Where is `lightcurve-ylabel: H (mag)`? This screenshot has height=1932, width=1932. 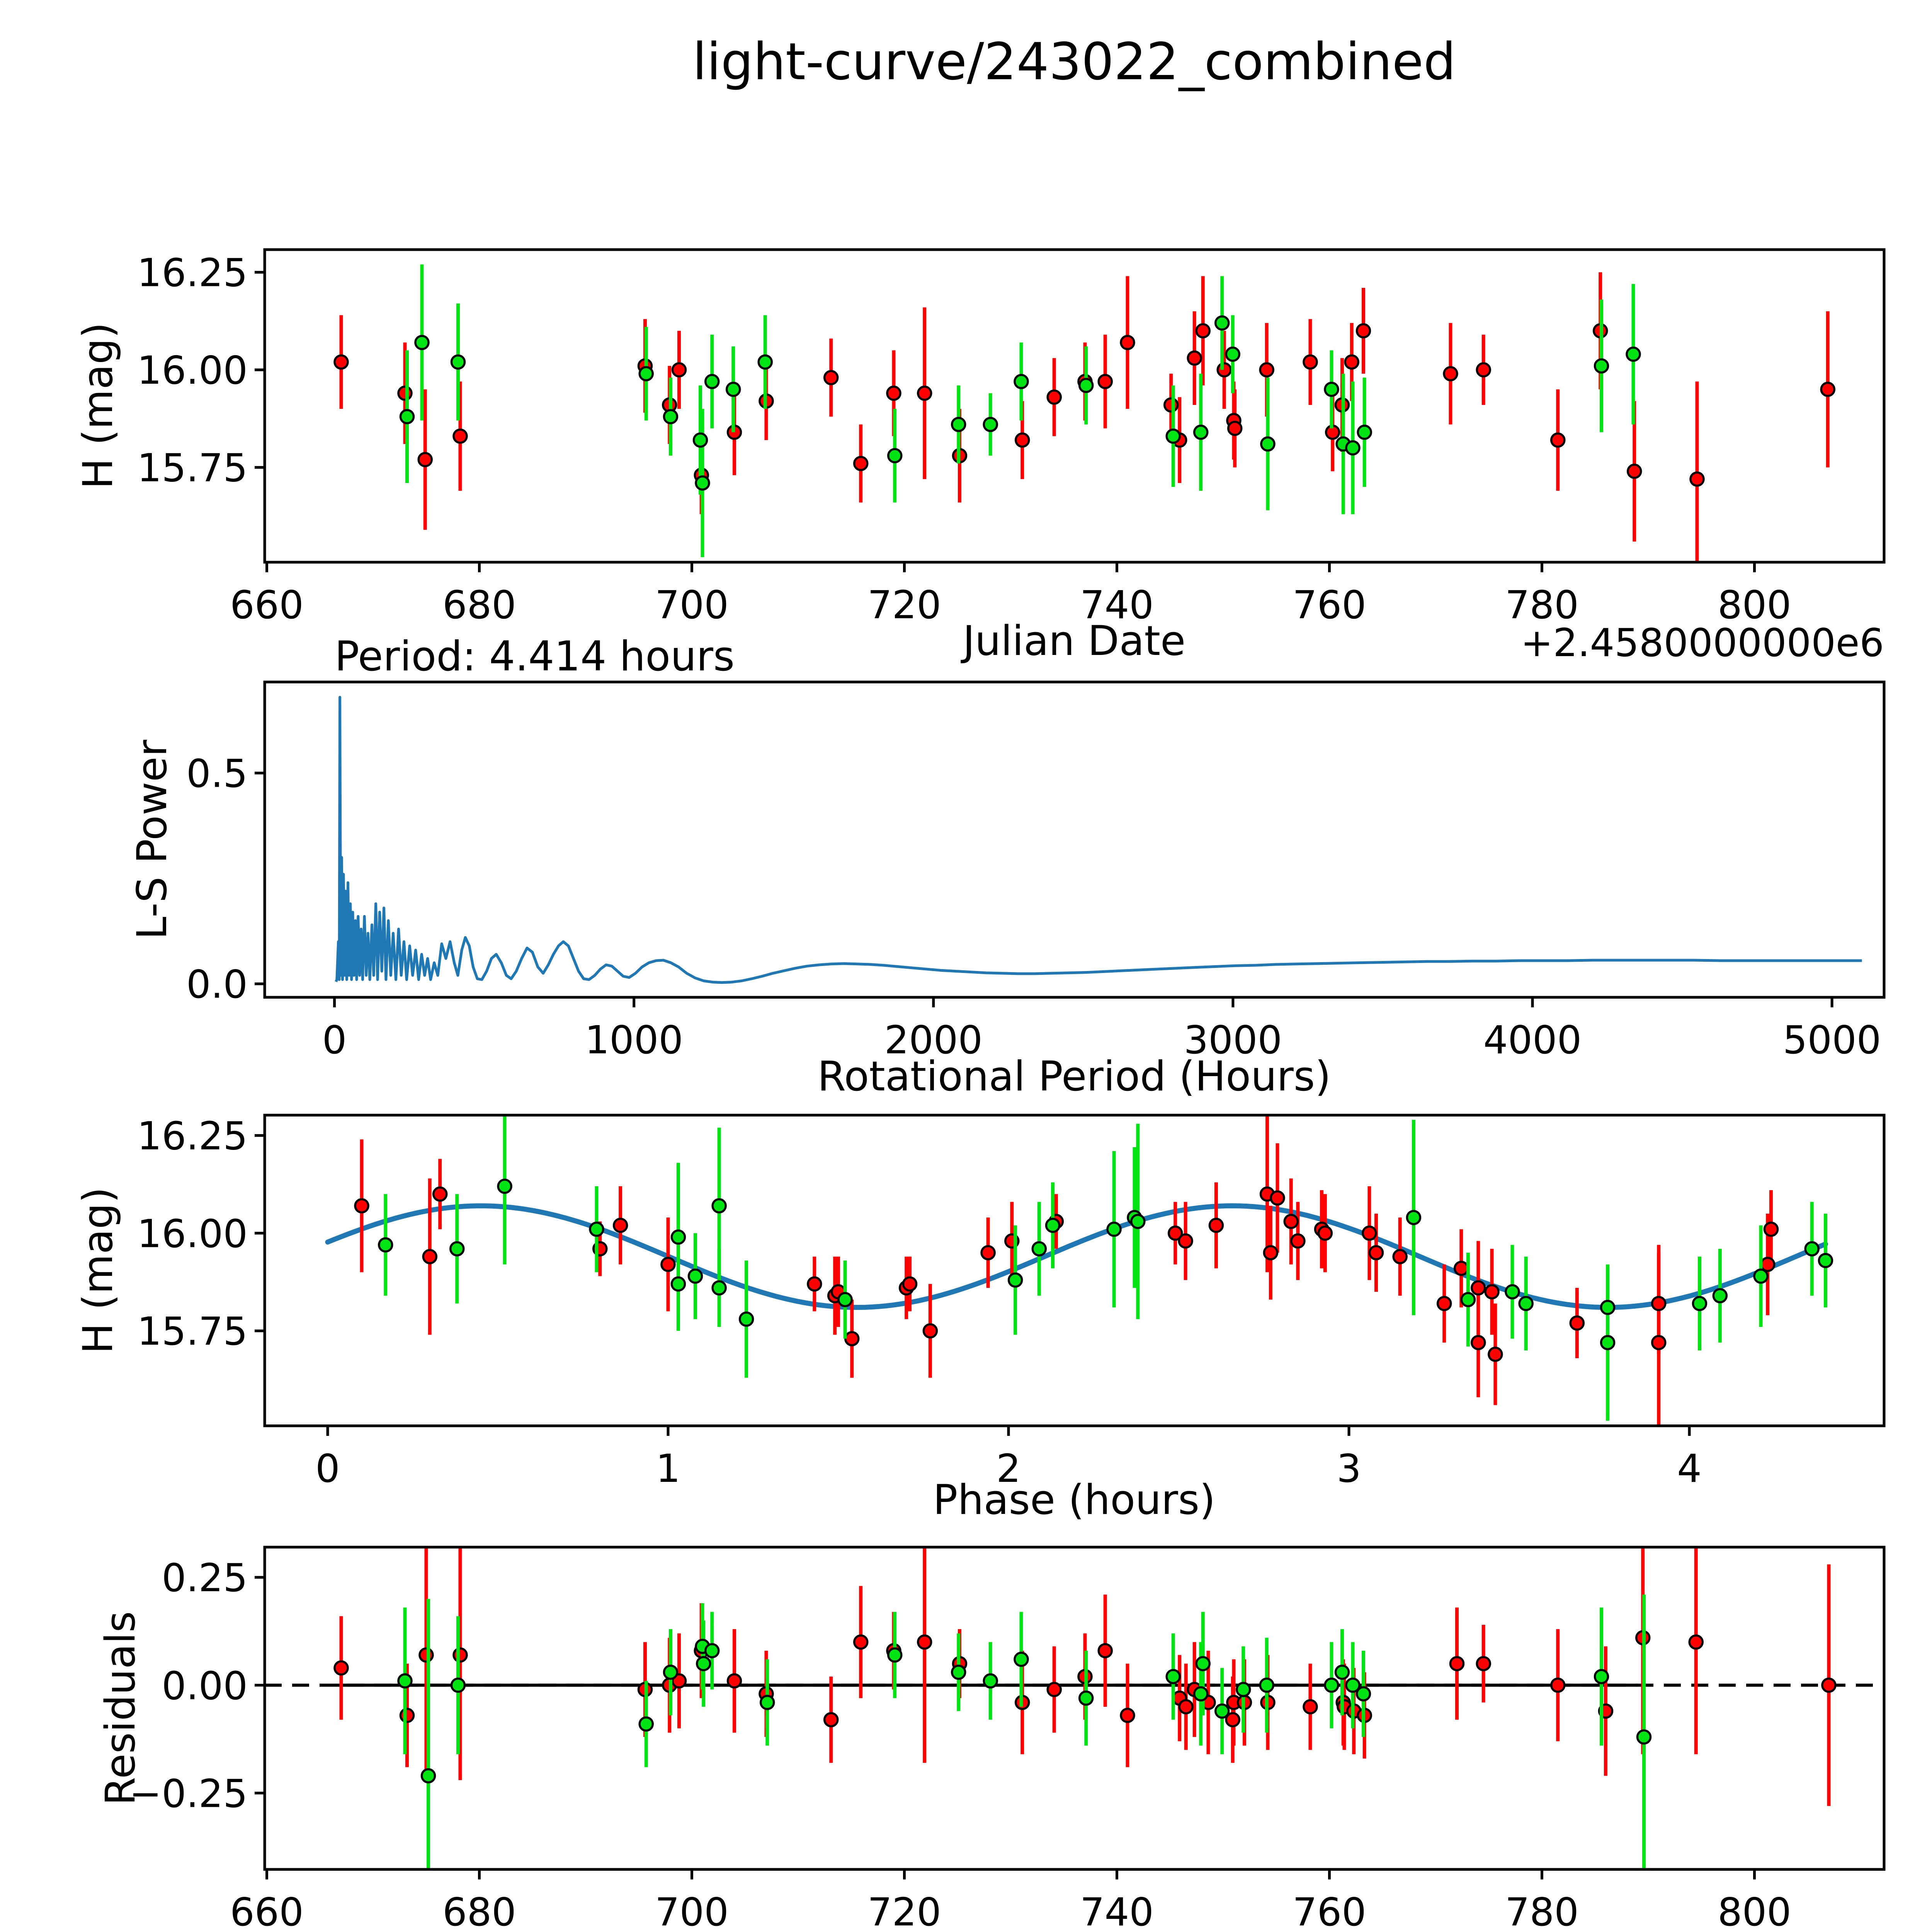
lightcurve-ylabel: H (mag) is located at coordinates (98, 406).